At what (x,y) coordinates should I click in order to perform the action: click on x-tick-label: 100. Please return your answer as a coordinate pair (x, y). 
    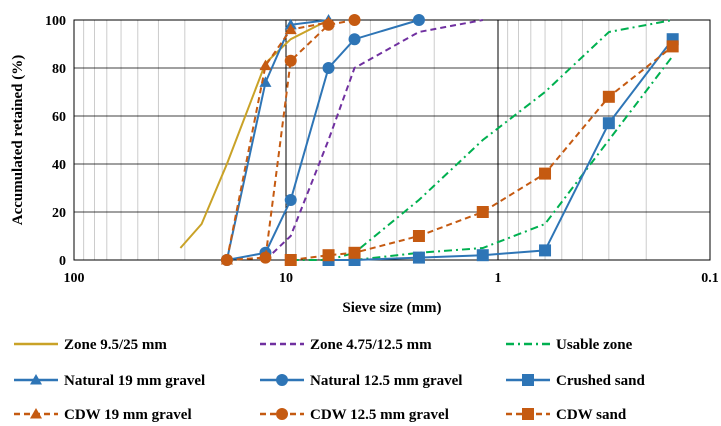
    Looking at the image, I should click on (74, 278).